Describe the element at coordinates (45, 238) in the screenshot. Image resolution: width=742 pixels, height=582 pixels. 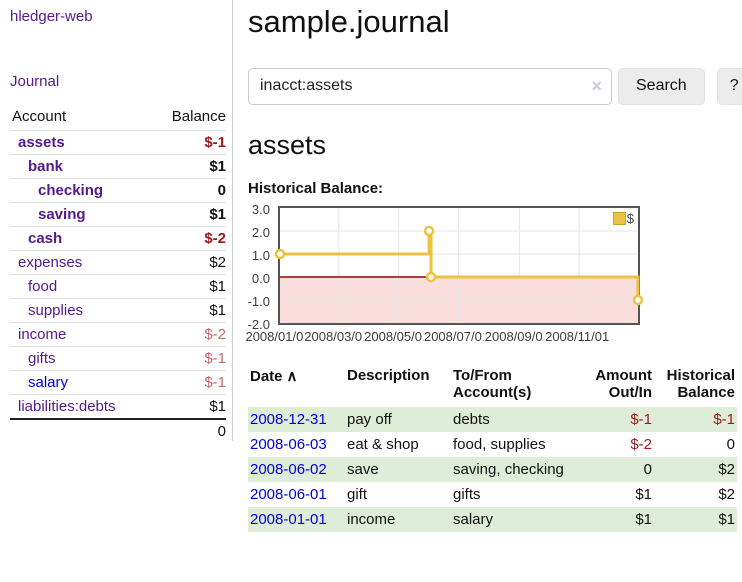
I see `sidebar-item-cash: cash` at that location.